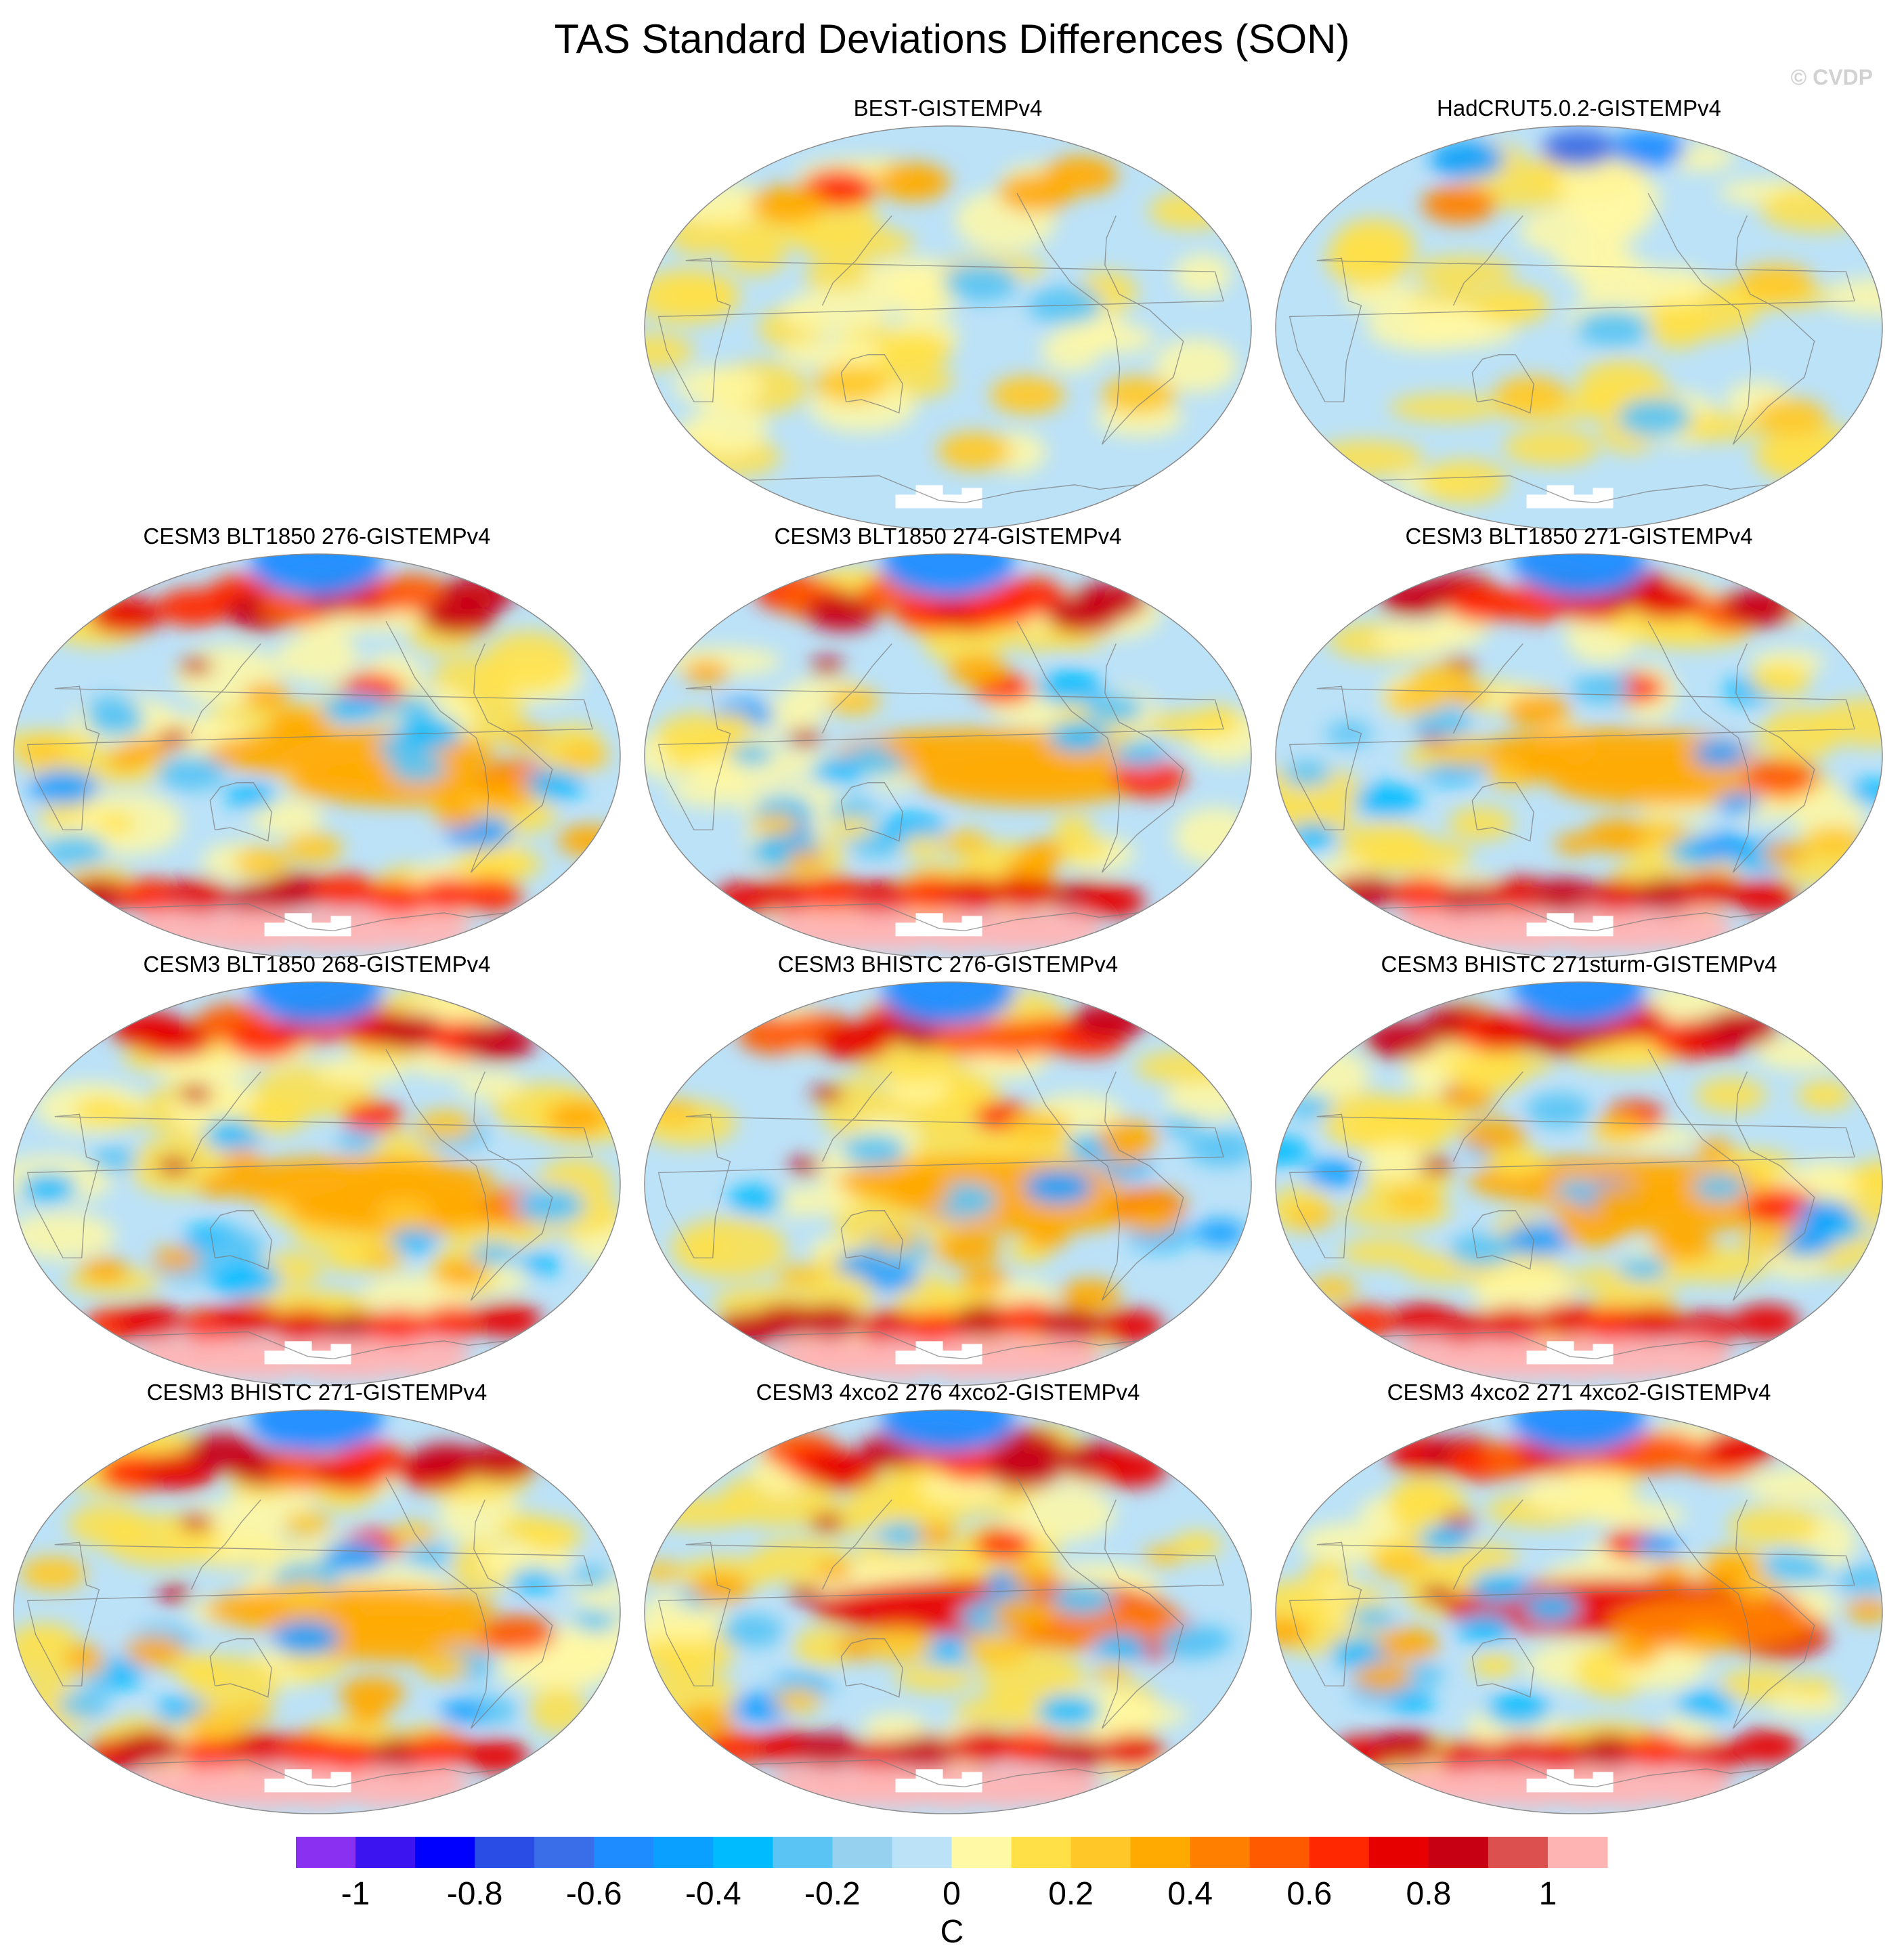 The height and width of the screenshot is (1960, 1904). I want to click on map-panel-blt274: CESM3 BLT1850 274-GISTEMPv4, so click(948, 740).